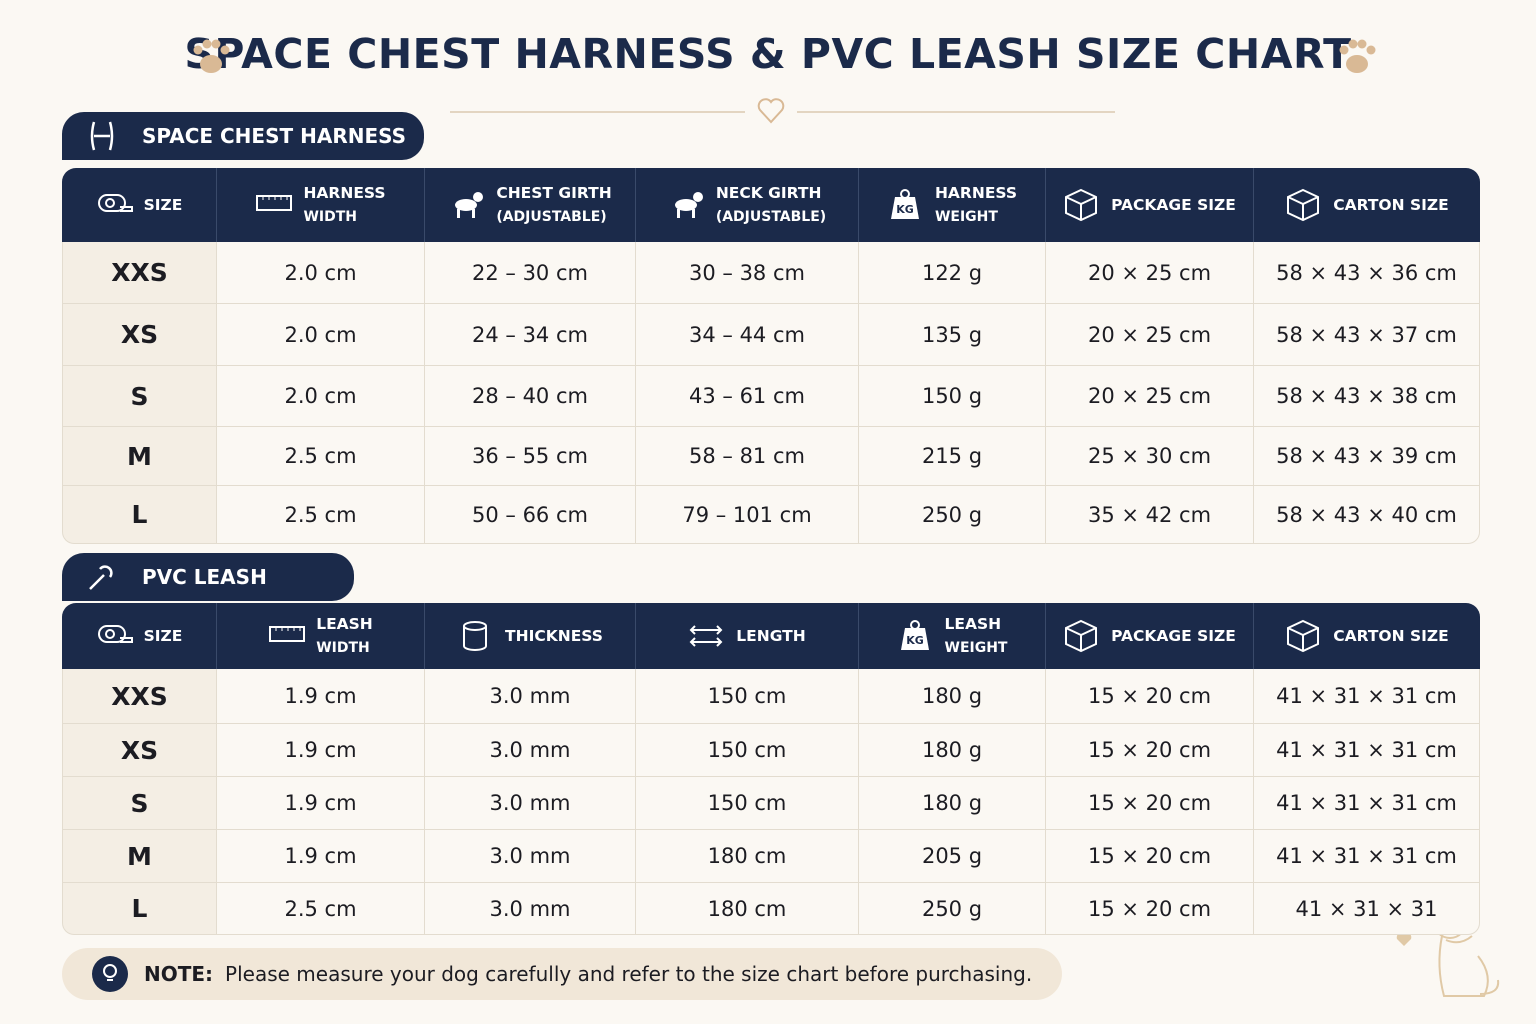  I want to click on data-cell: 58 × 43 × 36 cm, so click(1367, 273).